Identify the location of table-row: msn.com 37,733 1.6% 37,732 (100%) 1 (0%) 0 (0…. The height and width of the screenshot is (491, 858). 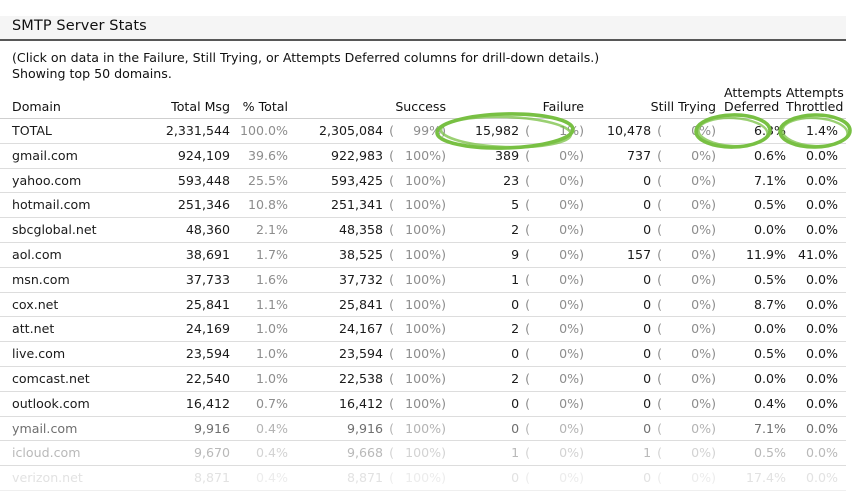
(423, 280).